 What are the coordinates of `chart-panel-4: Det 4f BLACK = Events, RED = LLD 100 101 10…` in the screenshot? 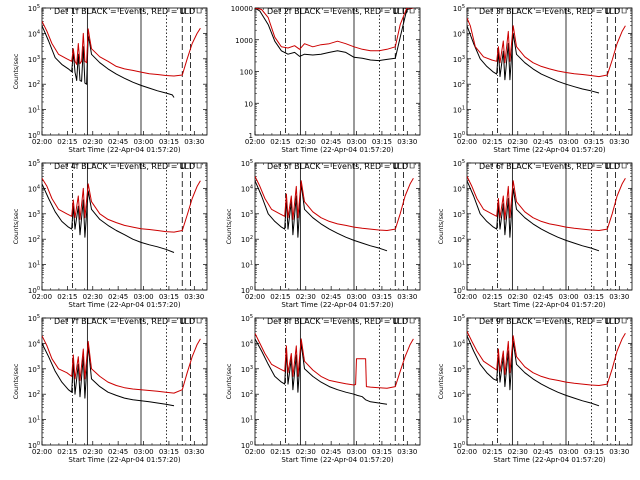 It's located at (110, 234).